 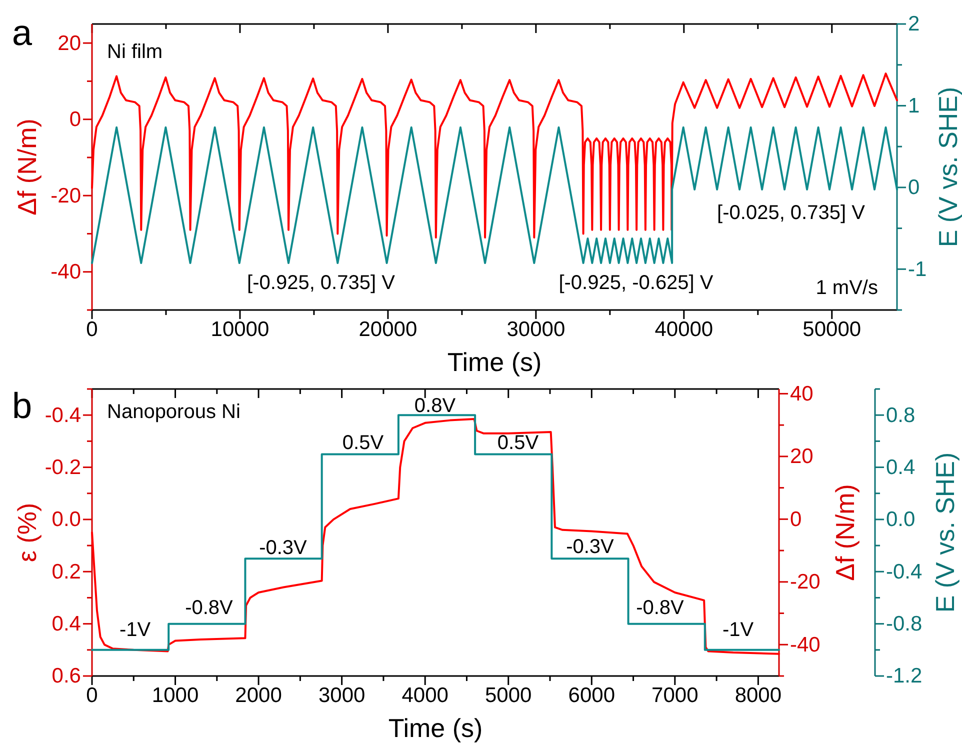 I want to click on y-tick-label: 0.0, so click(x=66, y=520).